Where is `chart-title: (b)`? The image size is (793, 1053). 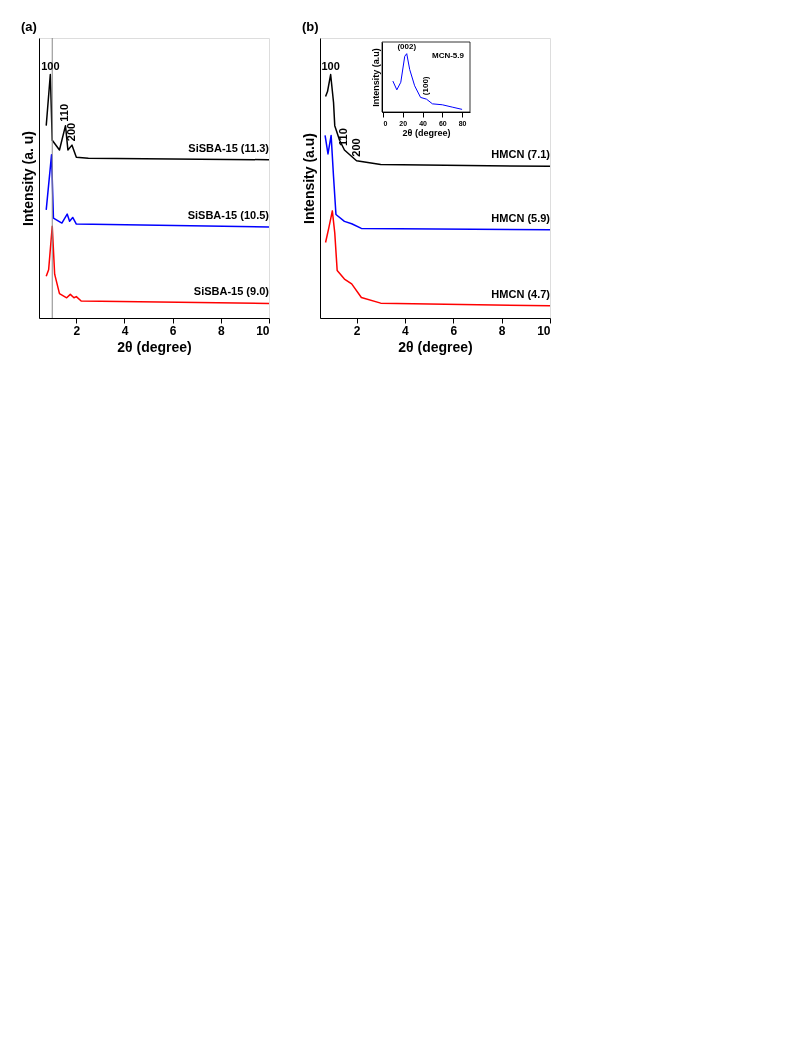
chart-title: (b) is located at coordinates (310, 26).